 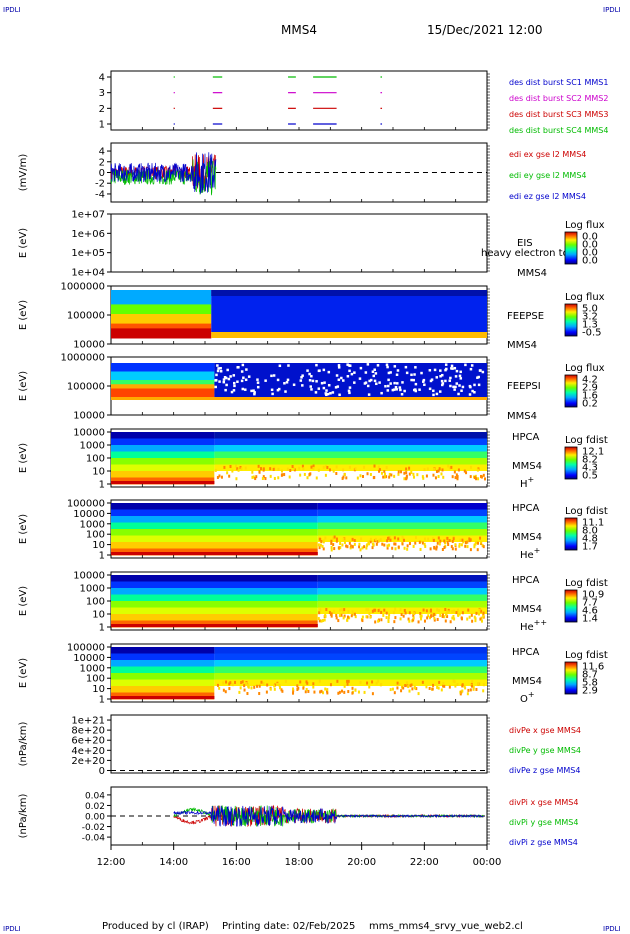 I want to click on x-tick-label: 18:00, so click(x=299, y=862).